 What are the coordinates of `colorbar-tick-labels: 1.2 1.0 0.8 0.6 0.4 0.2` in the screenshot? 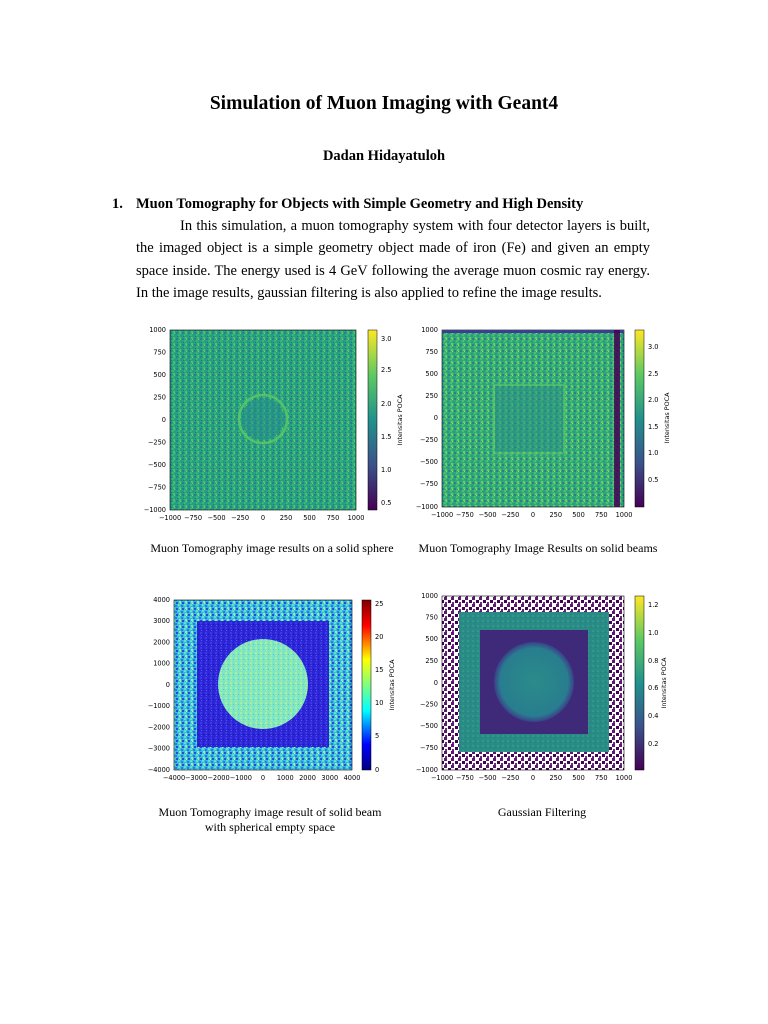 It's located at (653, 674).